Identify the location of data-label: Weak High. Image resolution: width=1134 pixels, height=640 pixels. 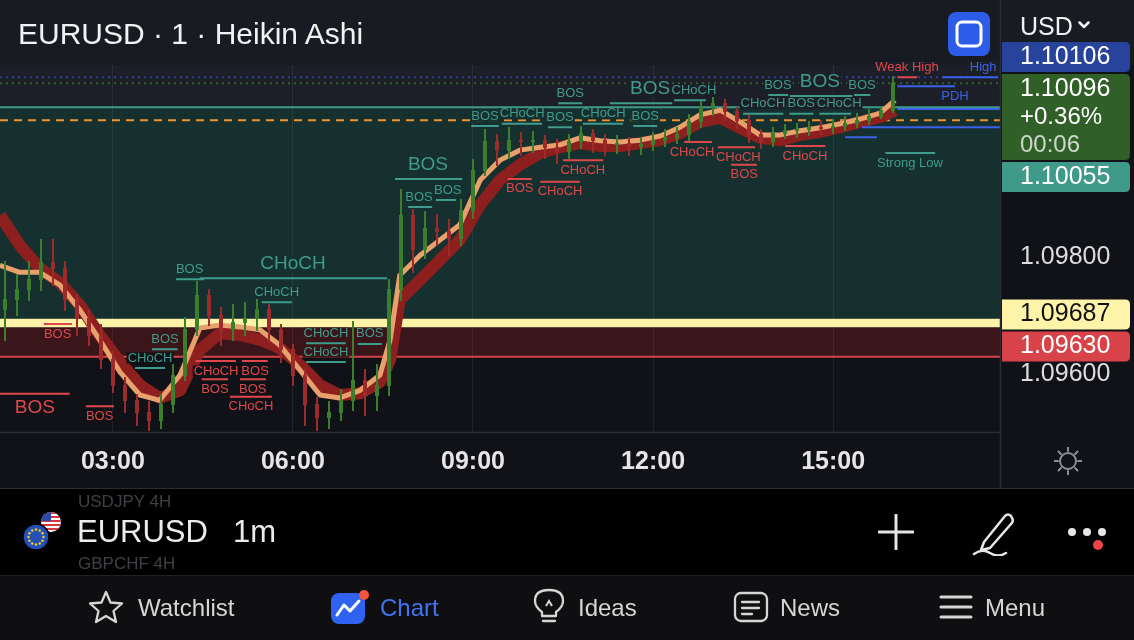
(907, 66).